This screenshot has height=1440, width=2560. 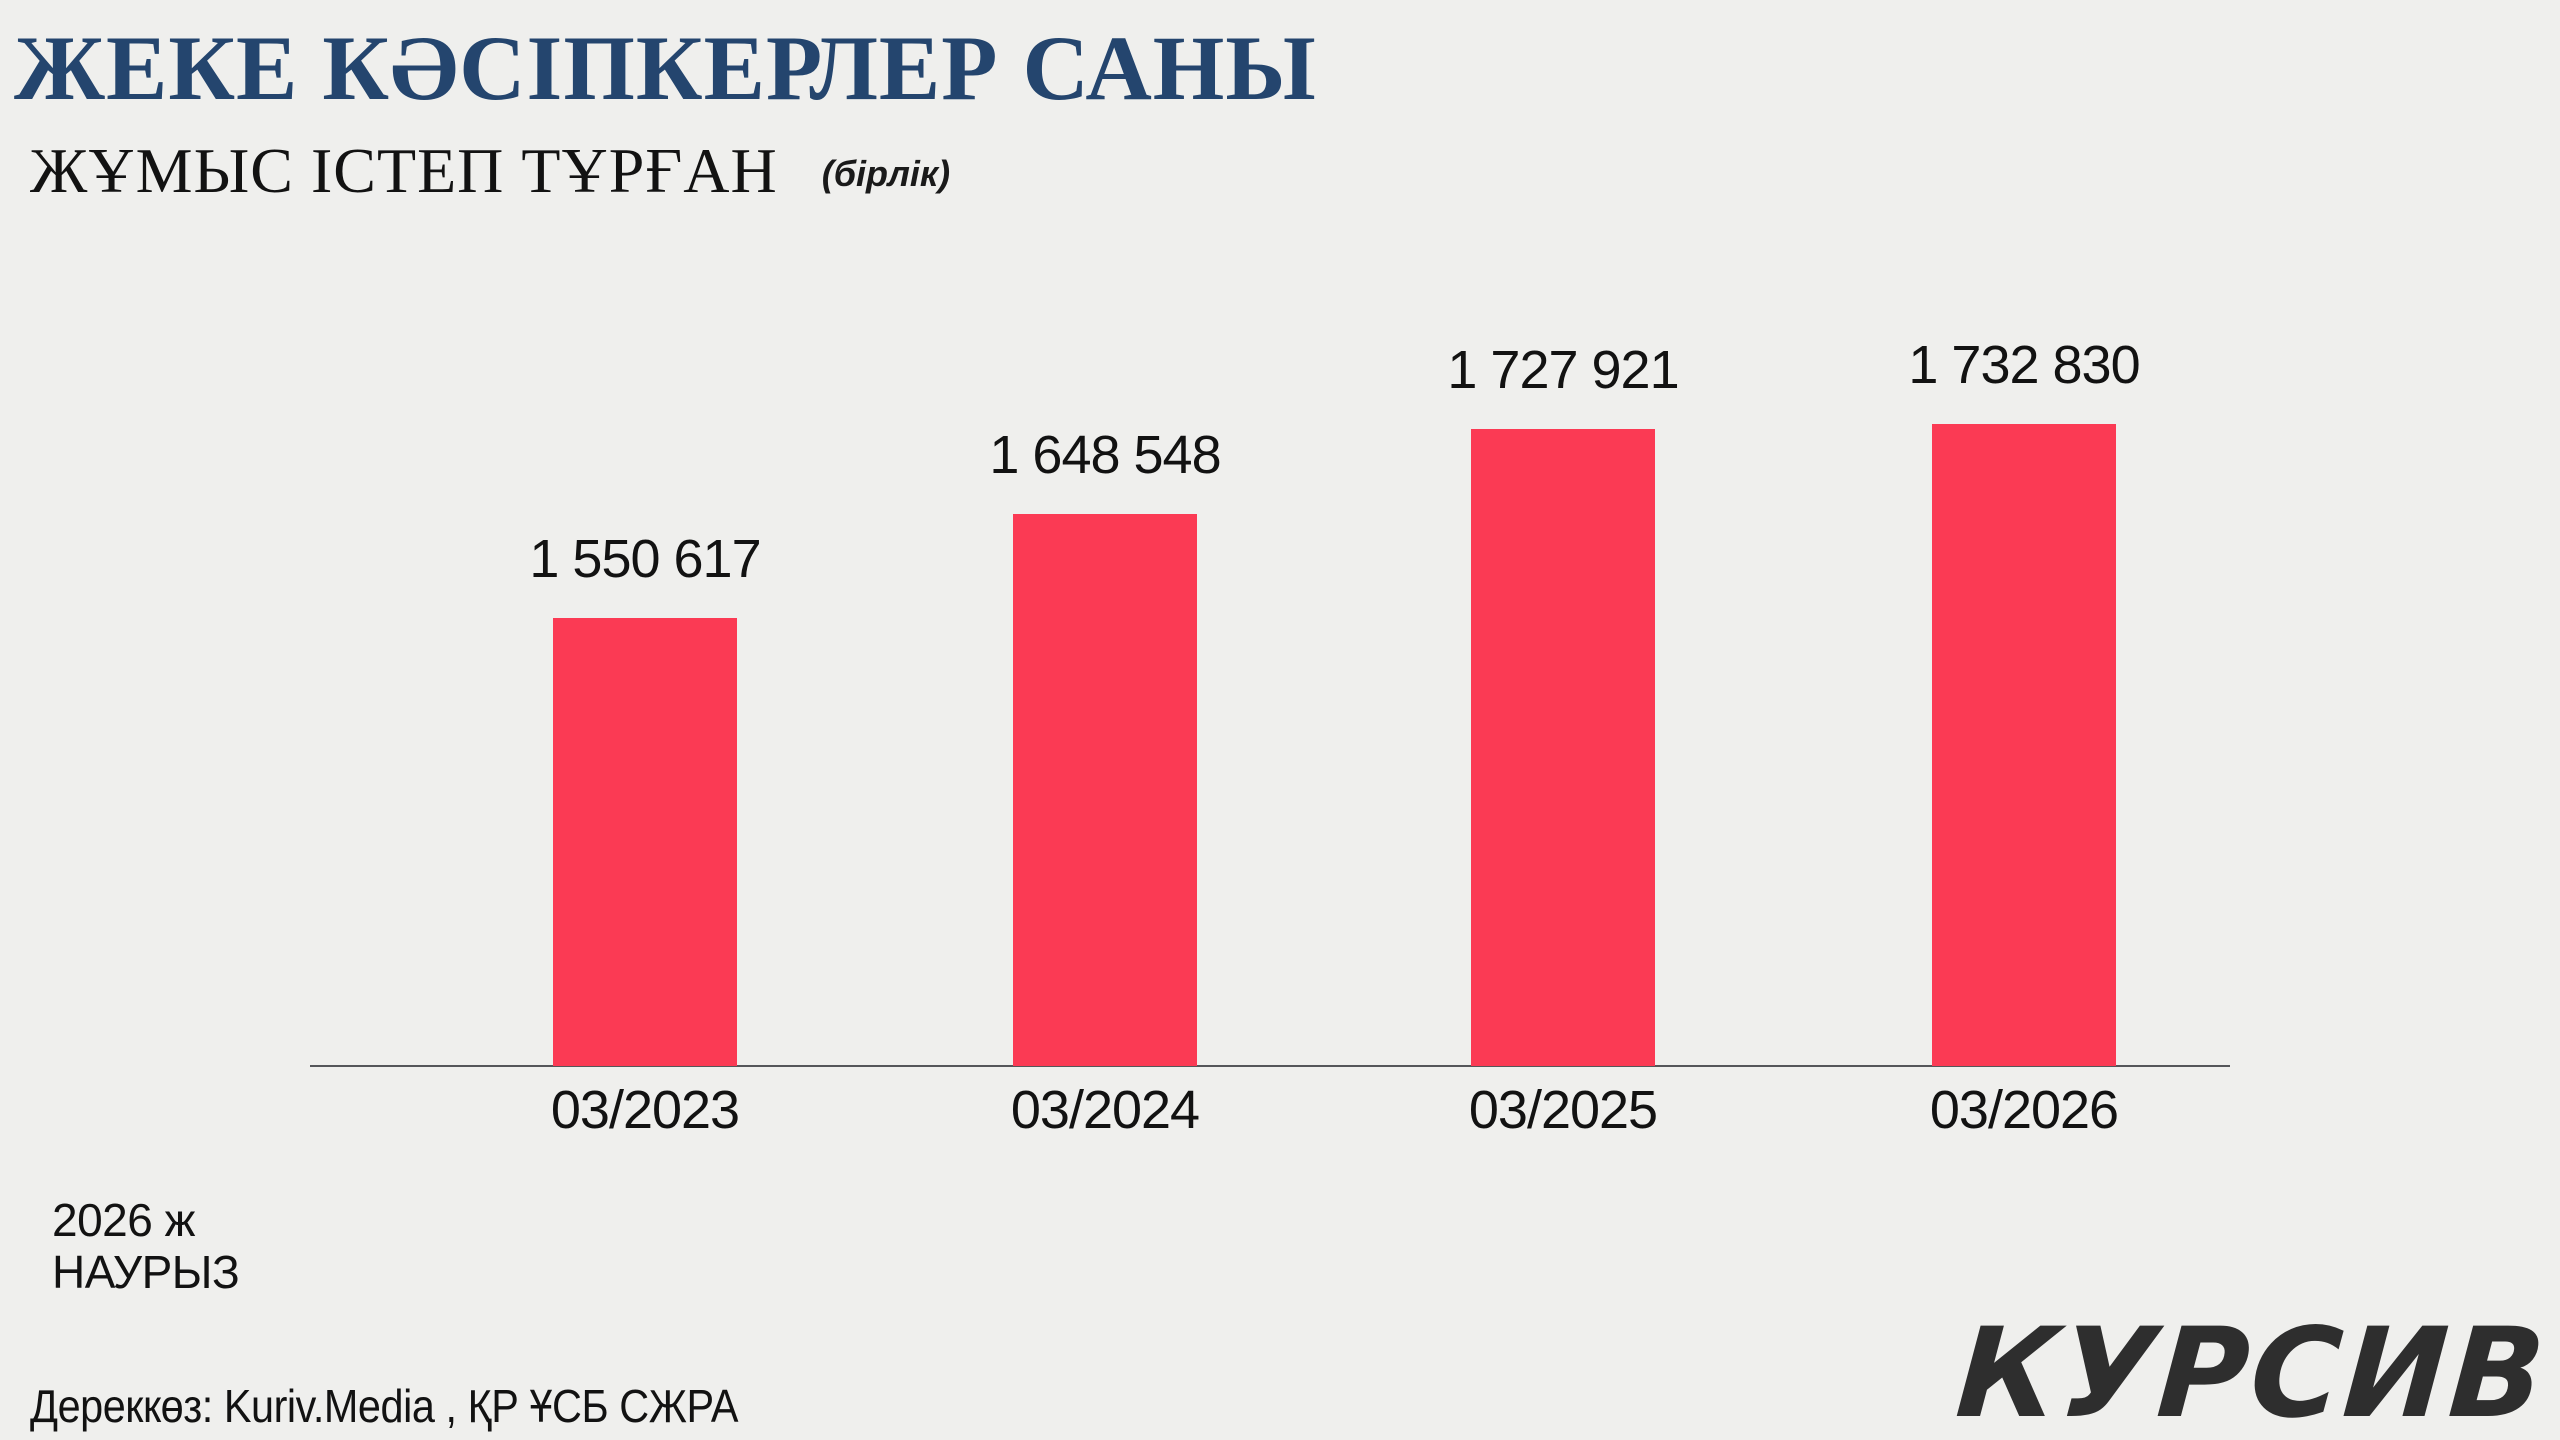 I want to click on x-axis-label: 03/2025, so click(x=1563, y=1110).